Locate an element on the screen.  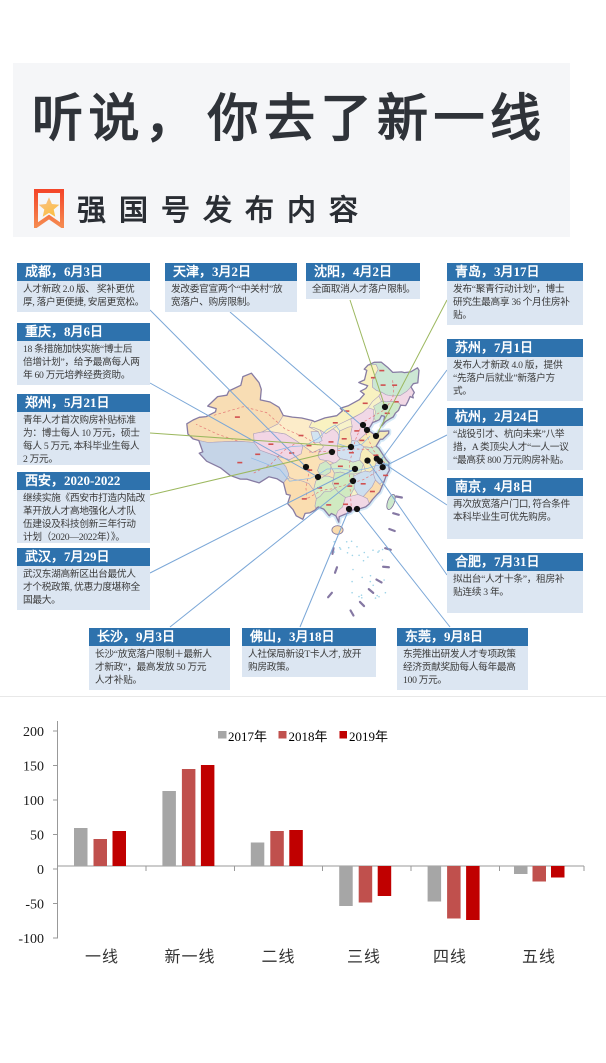
svg-text: 50 is located at coordinates (37, 836).